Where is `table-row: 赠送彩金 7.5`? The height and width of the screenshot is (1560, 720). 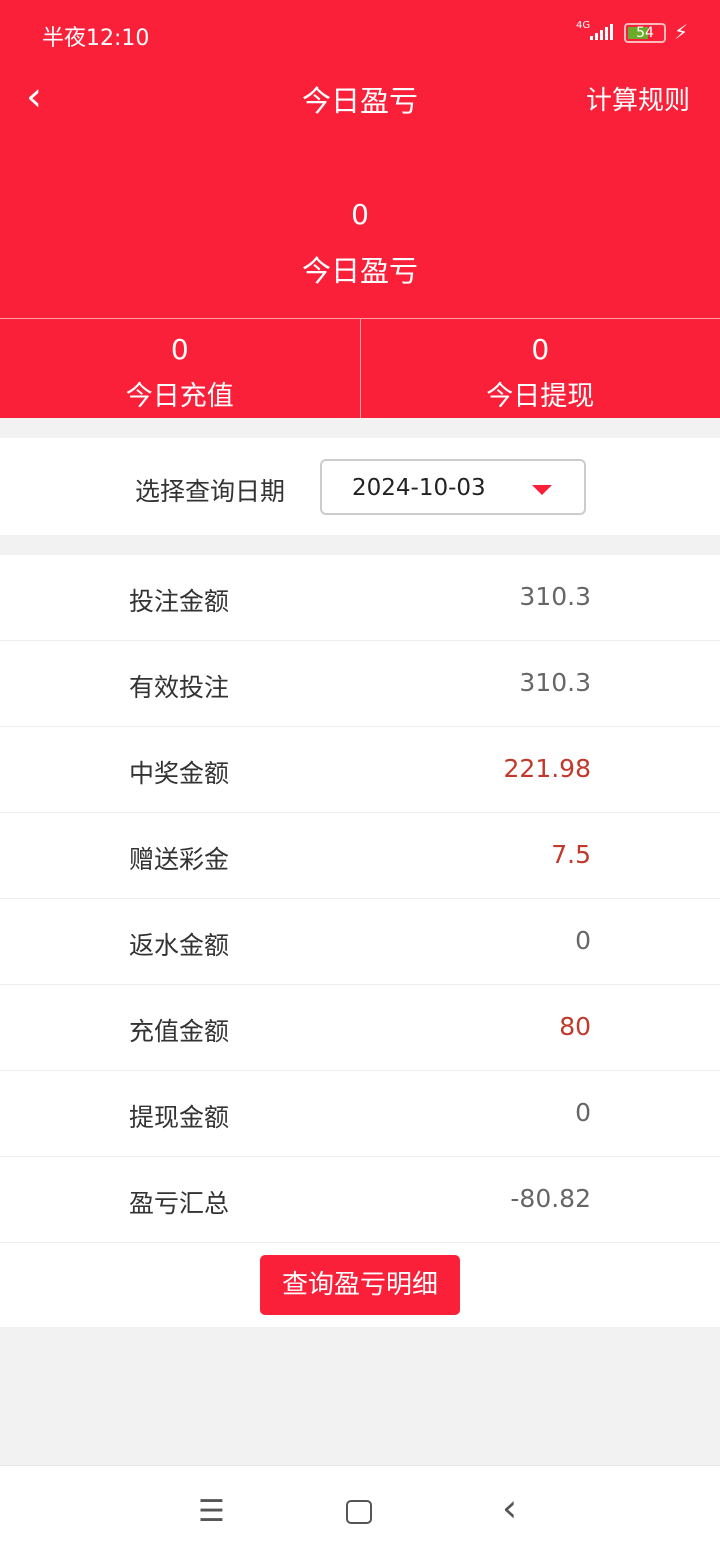 table-row: 赠送彩金 7.5 is located at coordinates (360, 856).